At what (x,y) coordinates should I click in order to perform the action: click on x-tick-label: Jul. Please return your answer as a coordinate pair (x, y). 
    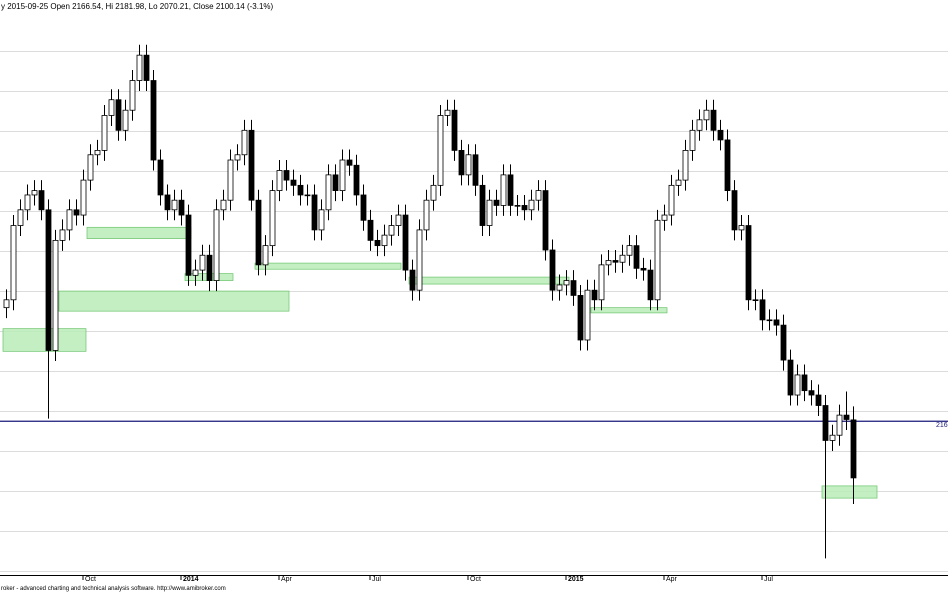
    Looking at the image, I should click on (768, 579).